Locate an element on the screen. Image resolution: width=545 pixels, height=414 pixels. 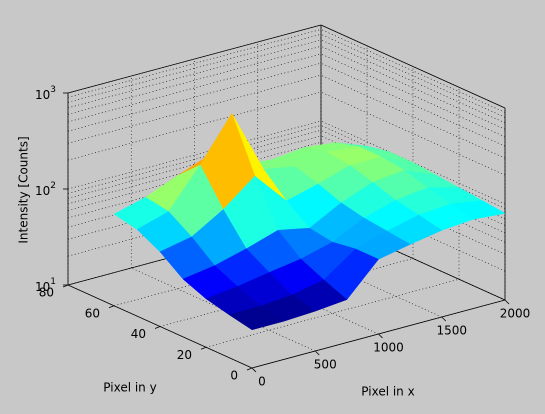
z-axis-label: Intensity [Counts] is located at coordinates (24, 189).